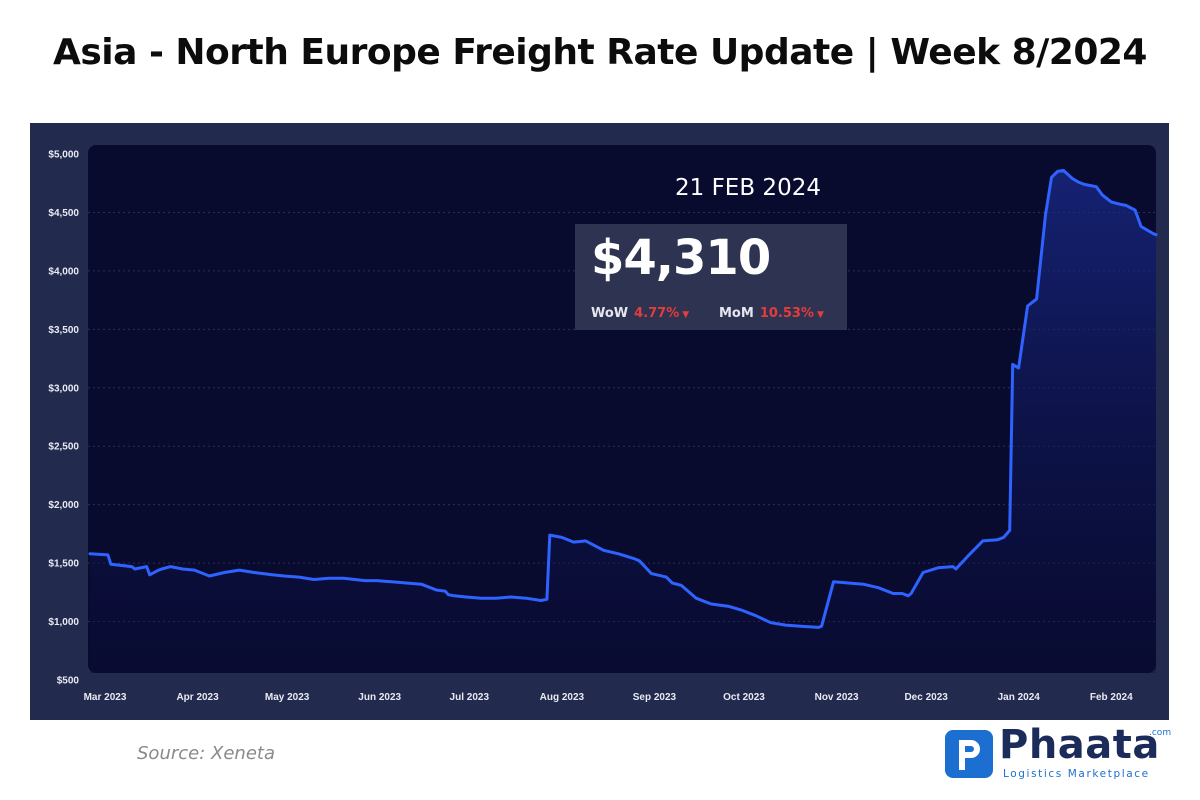 This screenshot has height=800, width=1200. Describe the element at coordinates (379, 697) in the screenshot. I see `x-tick-label: Jun 2023` at that location.